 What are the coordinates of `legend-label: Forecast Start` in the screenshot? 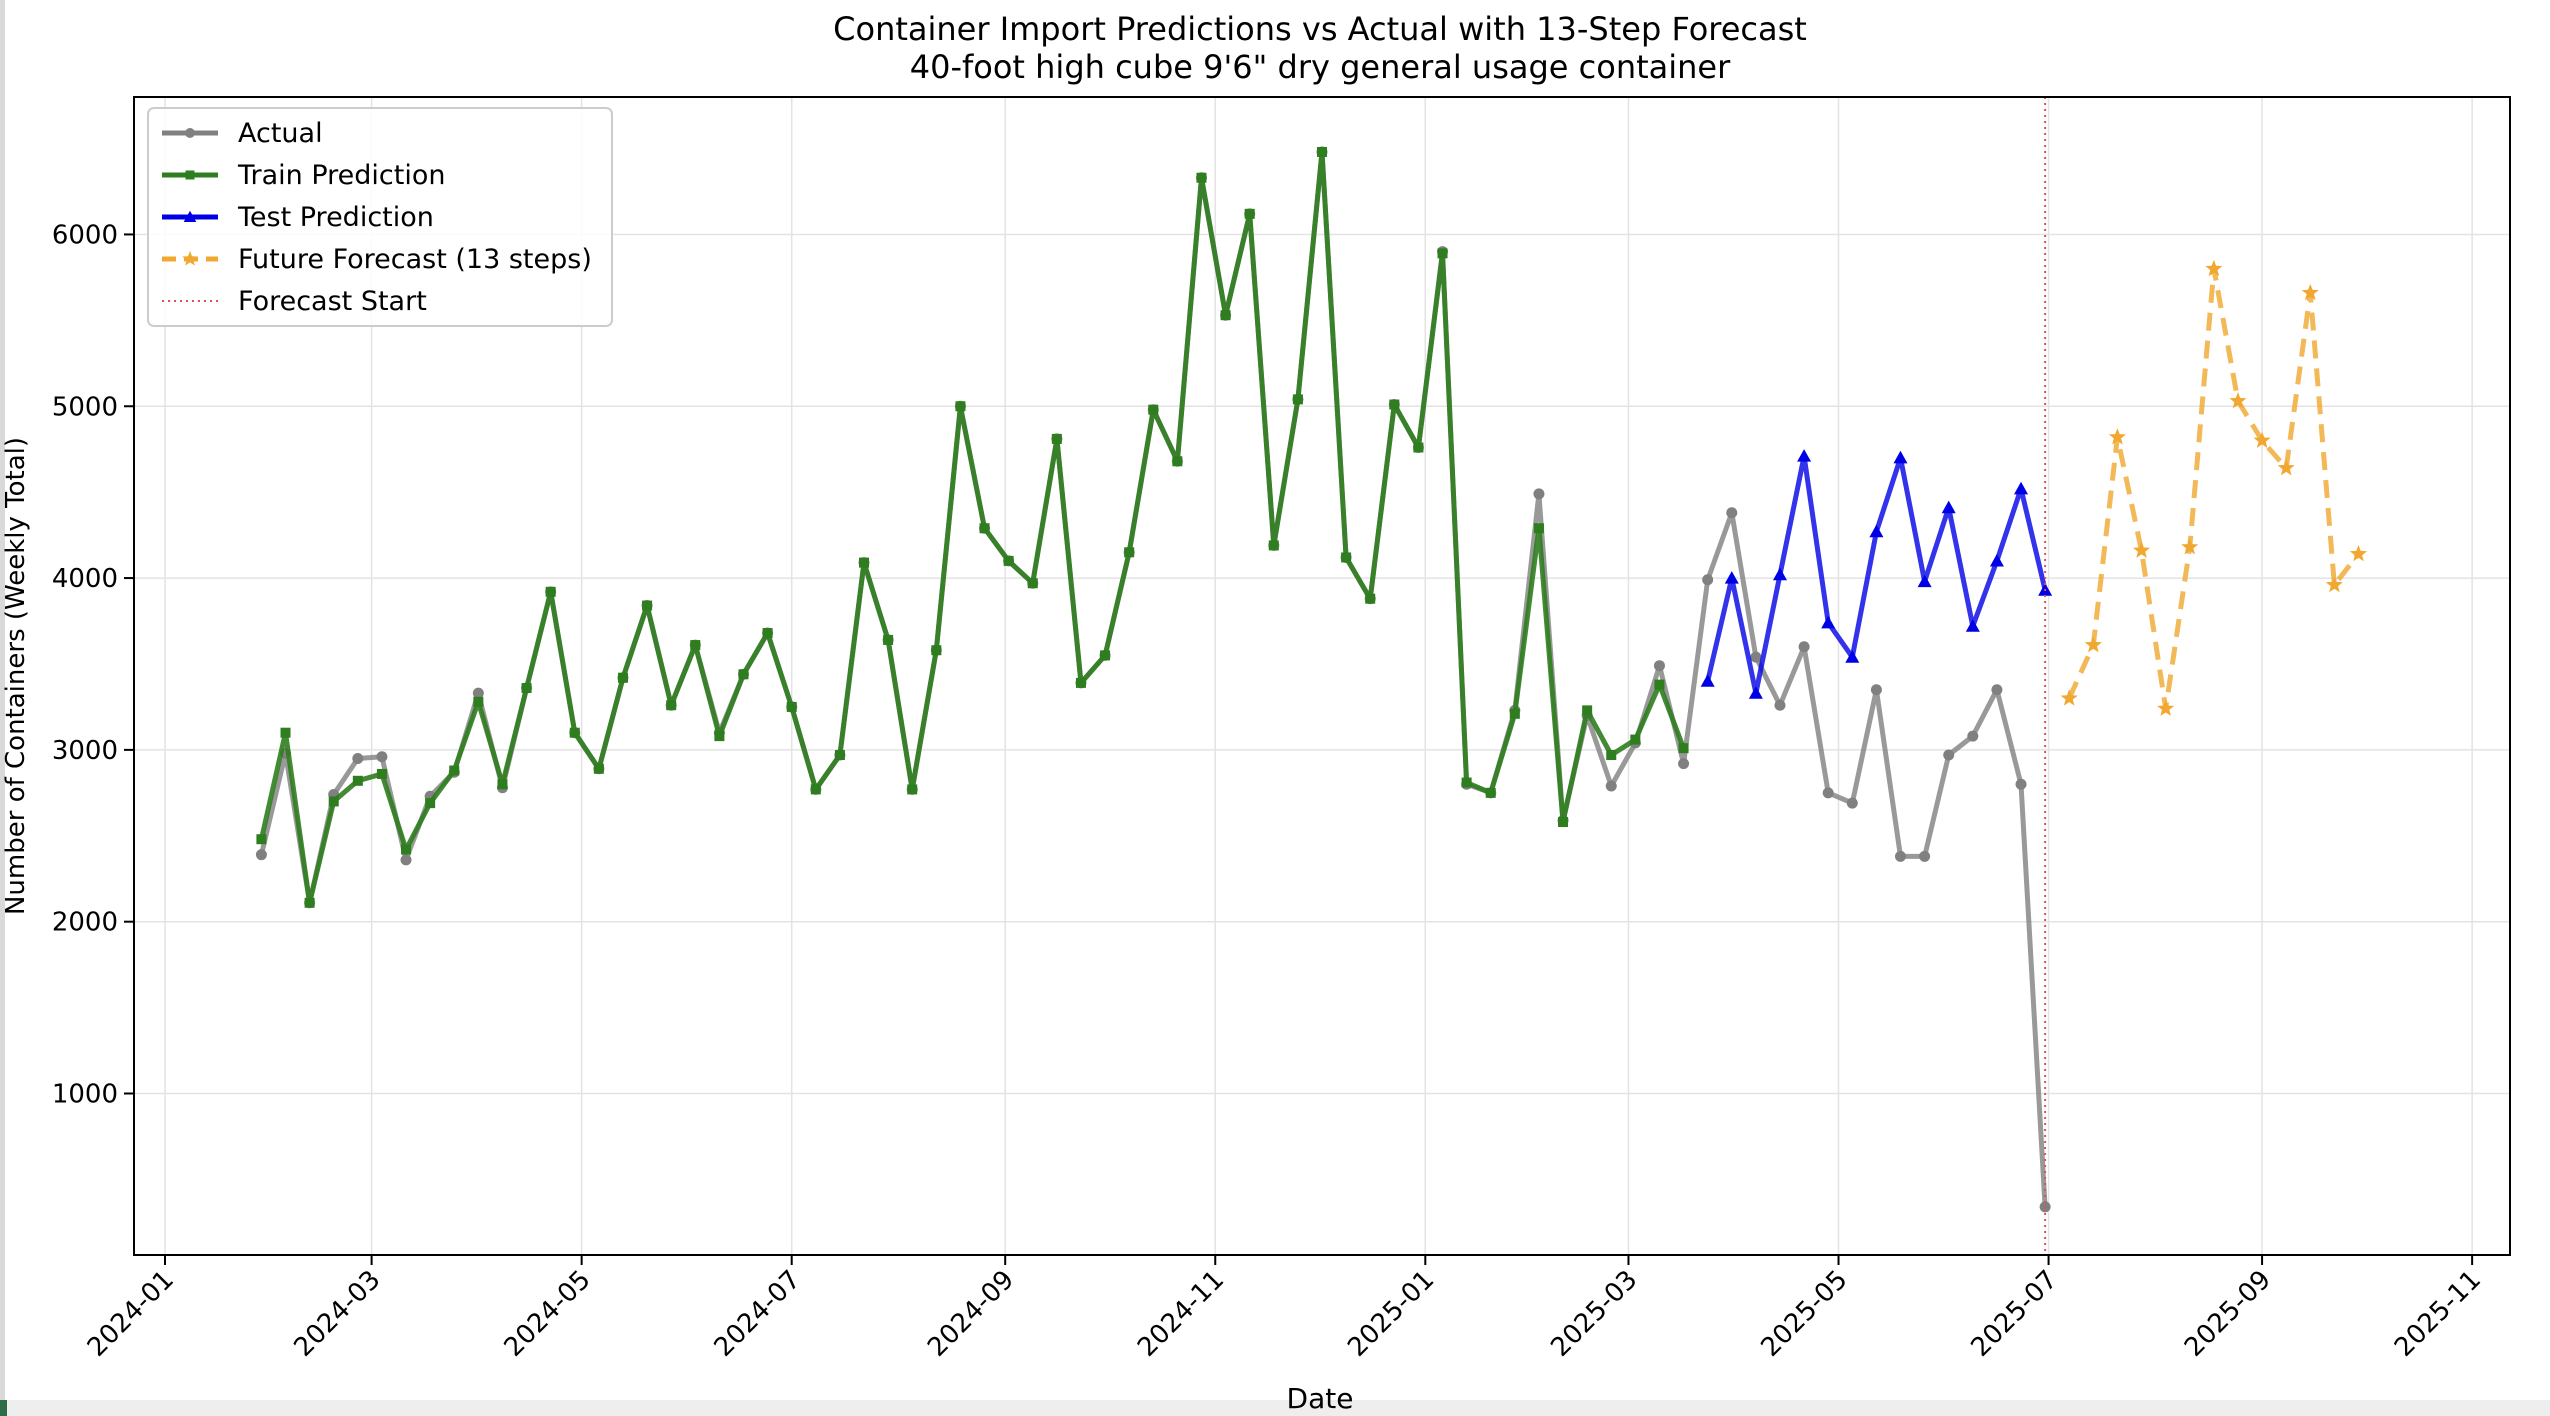 It's located at (332, 301).